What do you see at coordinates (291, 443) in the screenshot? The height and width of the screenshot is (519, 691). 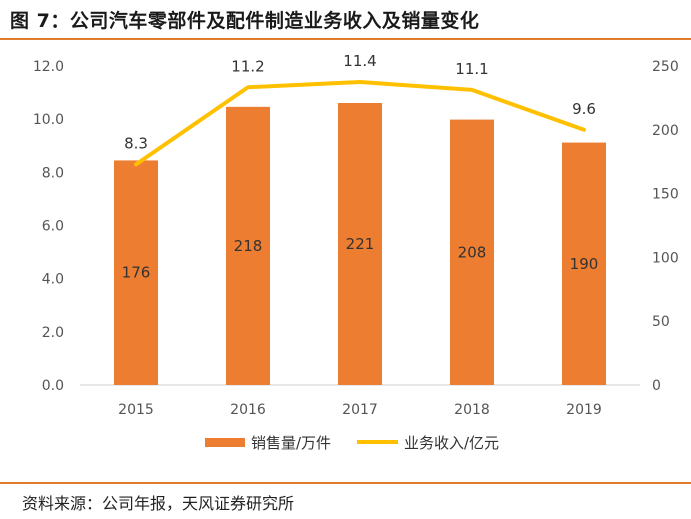 I see `legend-label-bar: 销售量/万件` at bounding box center [291, 443].